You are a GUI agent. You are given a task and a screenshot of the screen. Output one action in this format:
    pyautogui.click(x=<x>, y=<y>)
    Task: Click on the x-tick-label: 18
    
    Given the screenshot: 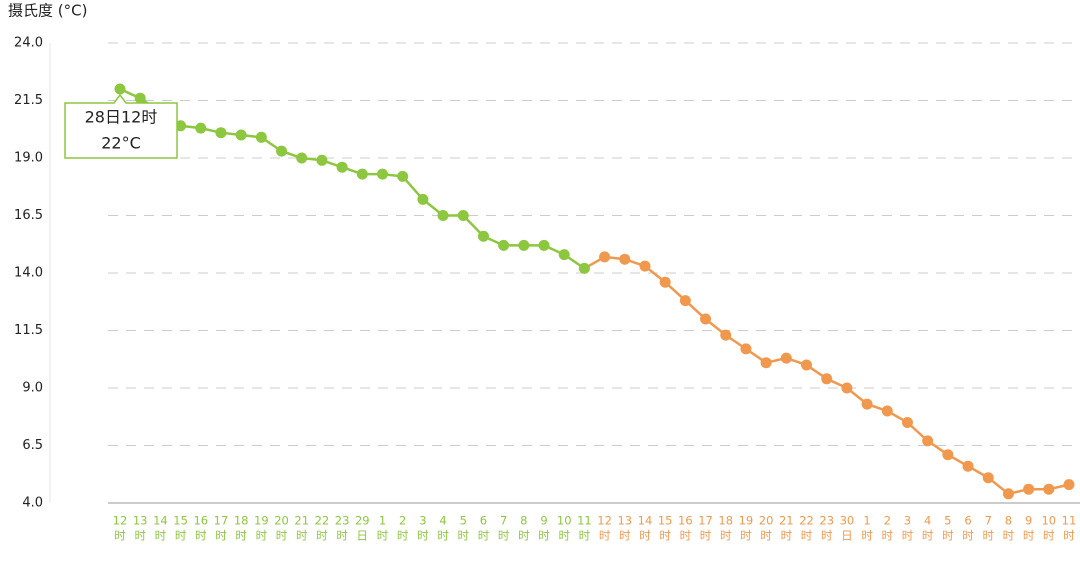 What is the action you would take?
    pyautogui.click(x=241, y=521)
    